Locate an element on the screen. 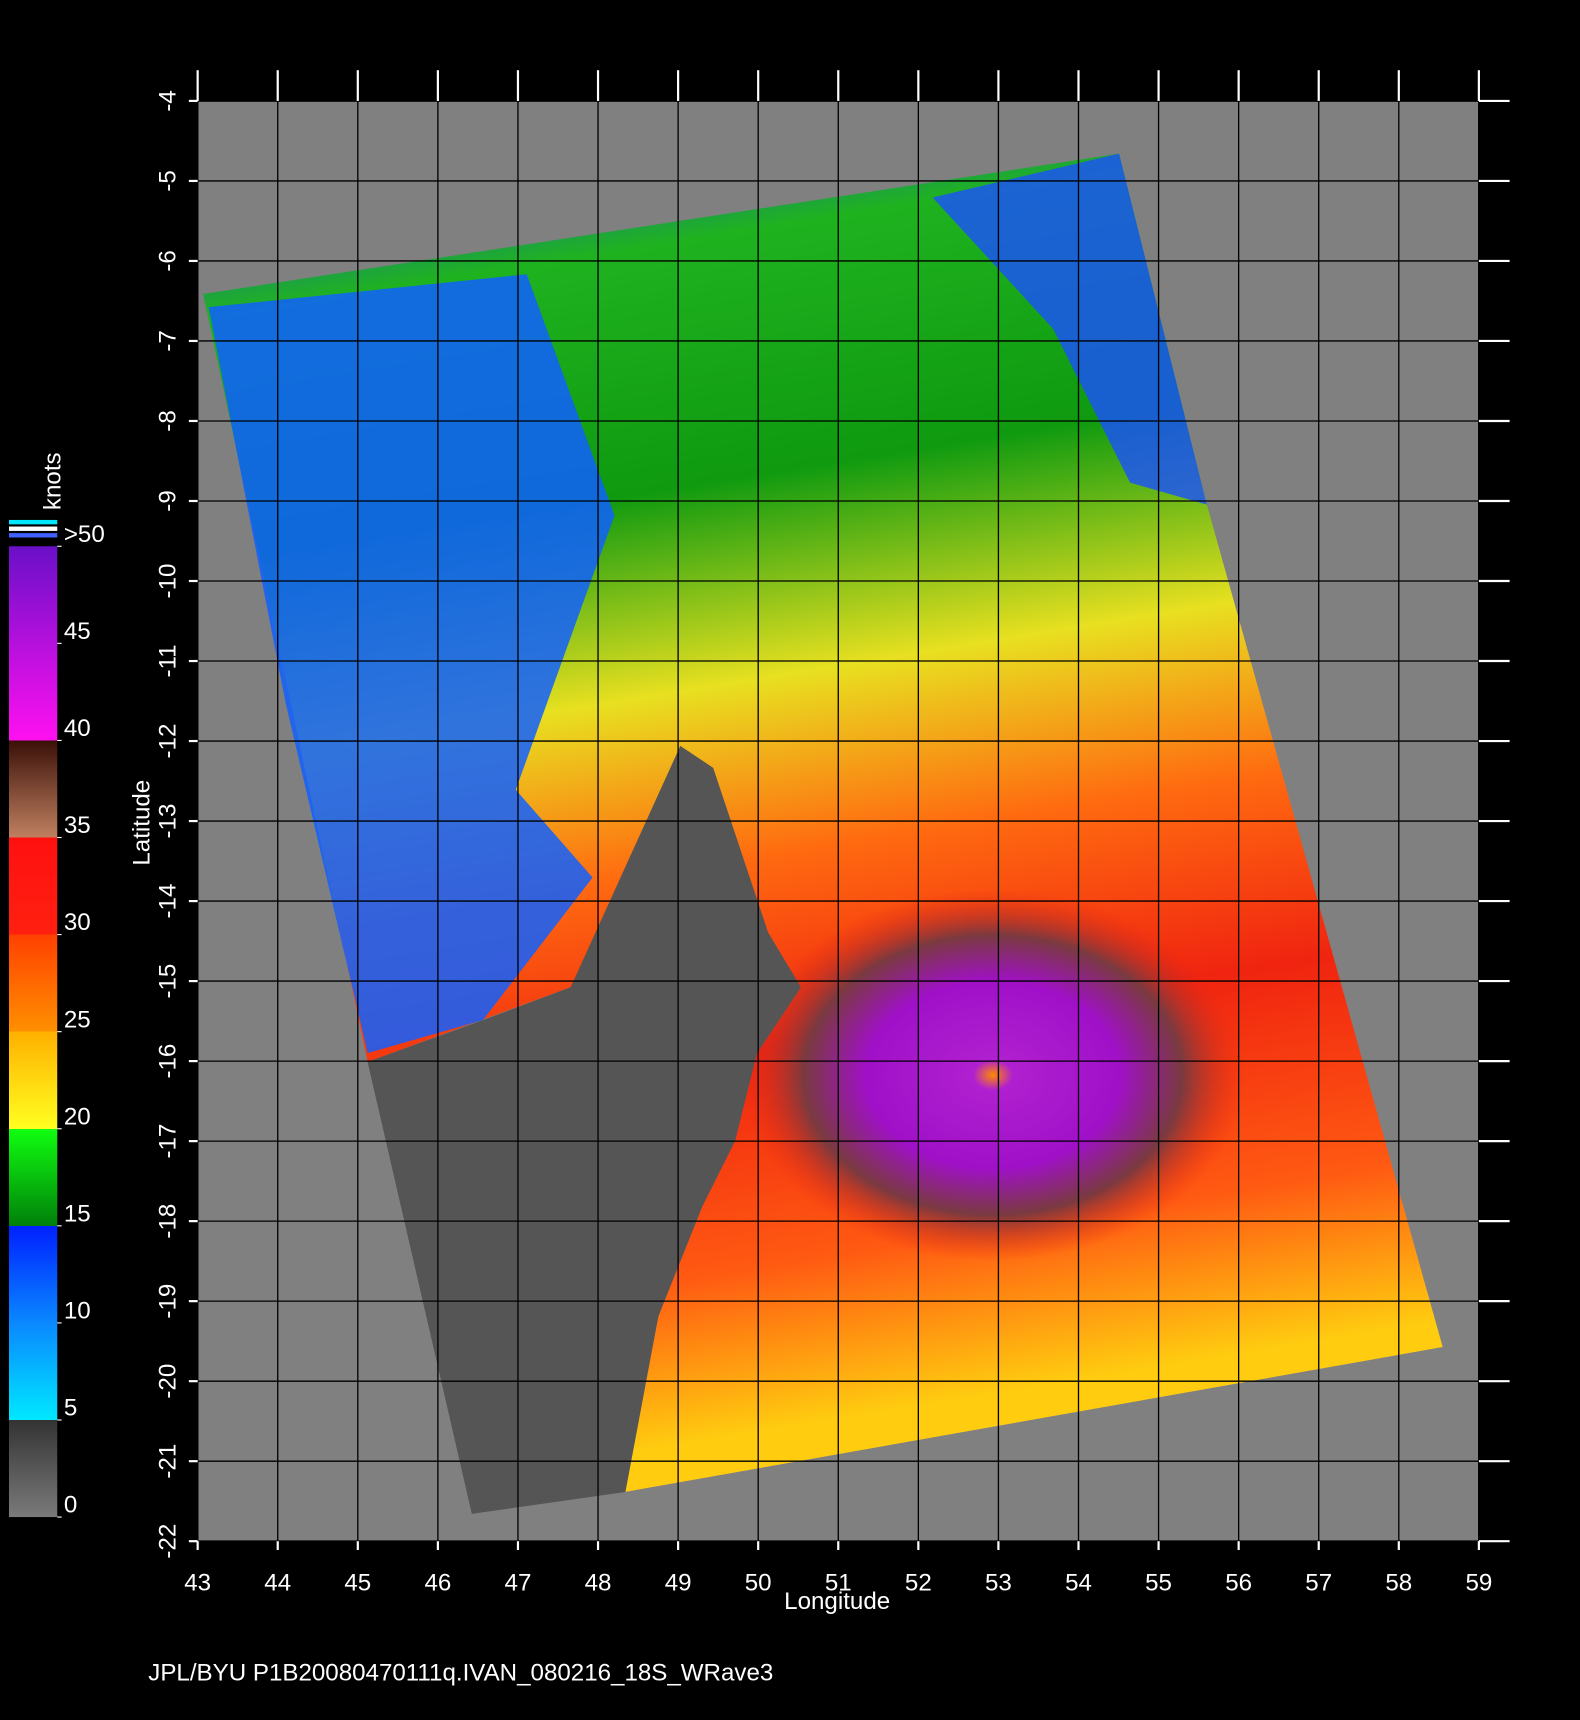 Image resolution: width=1580 pixels, height=1720 pixels. y-axis-label: Latitude is located at coordinates (141, 823).